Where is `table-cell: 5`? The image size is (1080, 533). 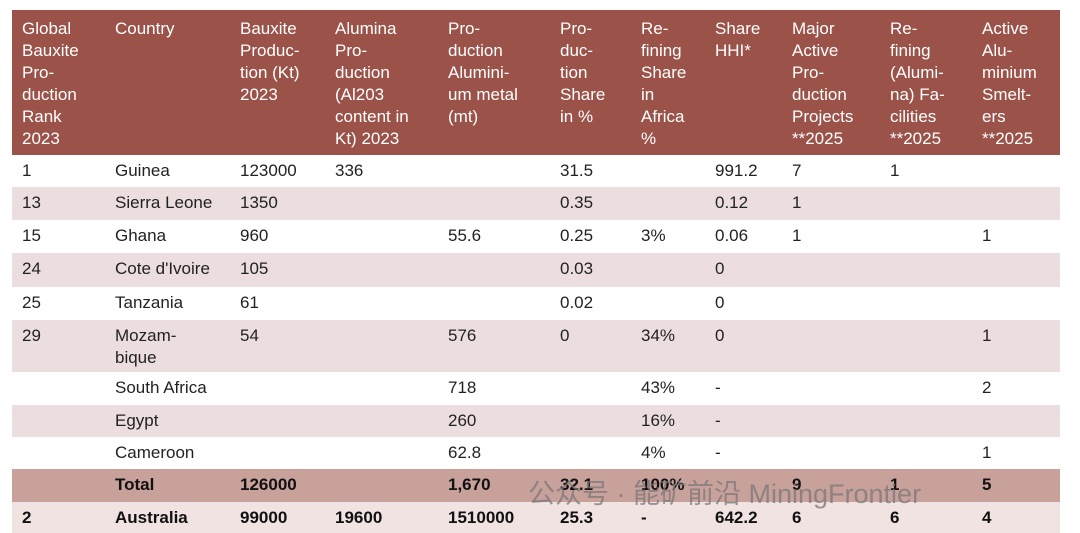
table-cell: 5 is located at coordinates (1016, 485).